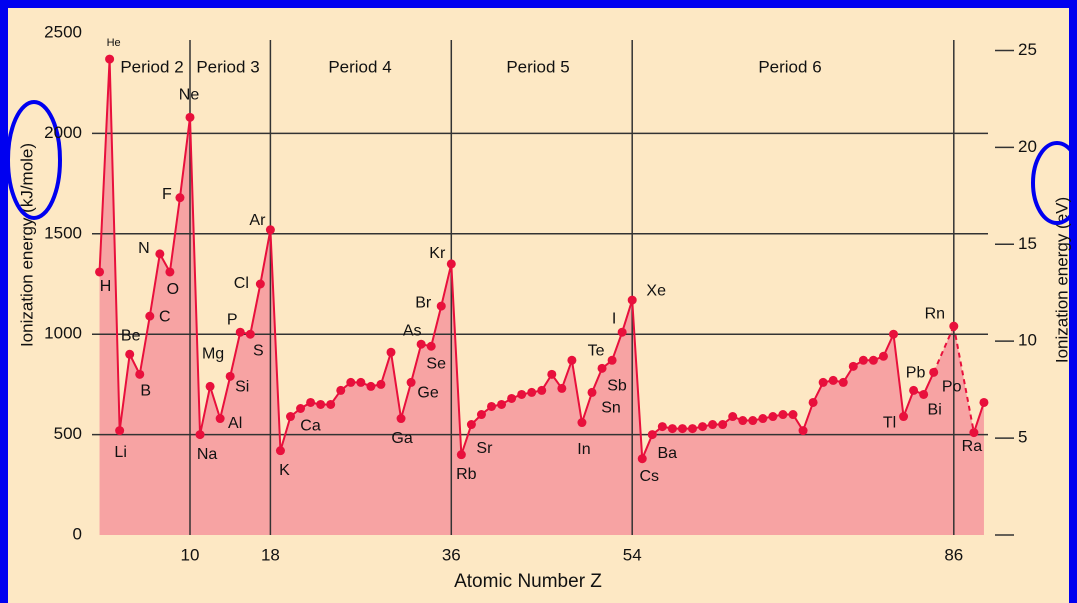 The image size is (1077, 603). Describe the element at coordinates (241, 283) in the screenshot. I see `element-label: Cl` at that location.